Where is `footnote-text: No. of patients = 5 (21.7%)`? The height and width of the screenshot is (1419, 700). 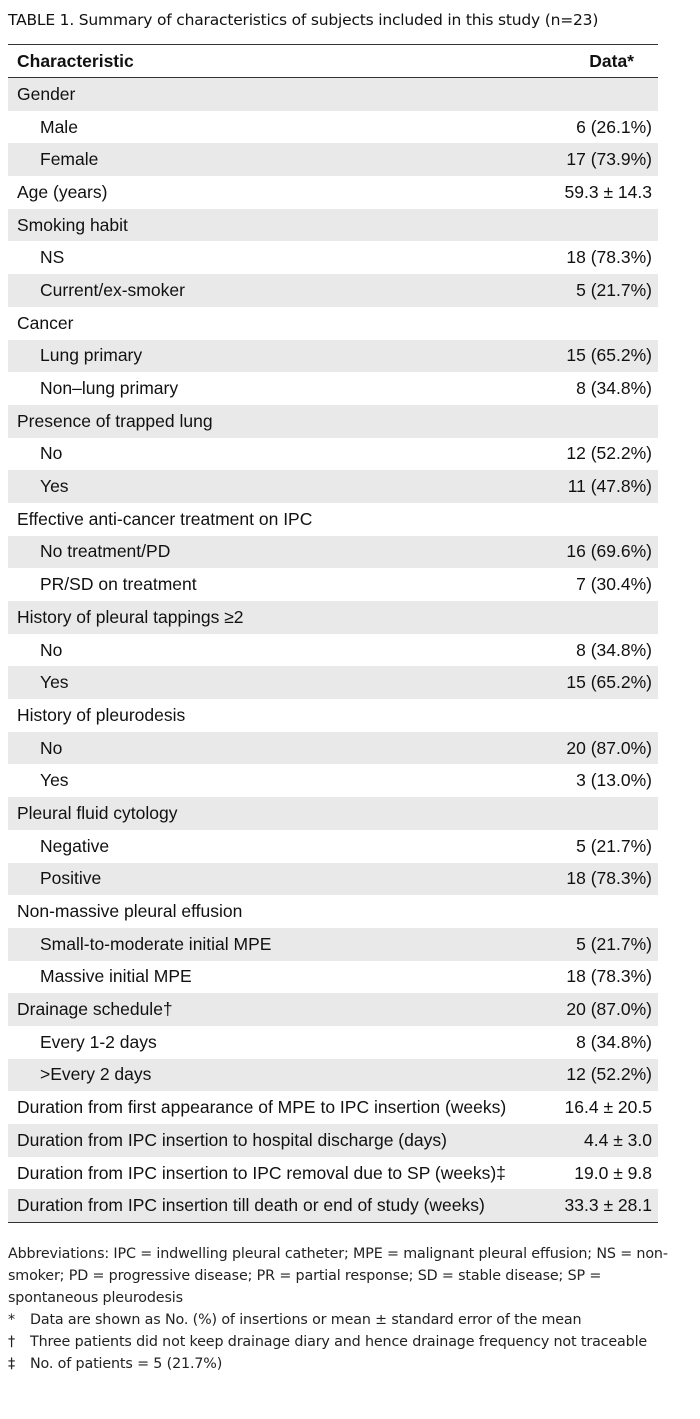 footnote-text: No. of patients = 5 (21.7%) is located at coordinates (126, 1364).